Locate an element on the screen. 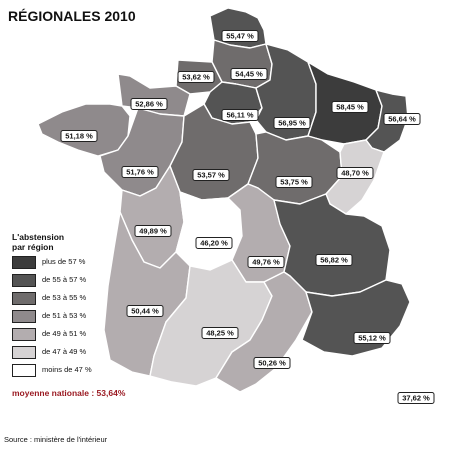 Image resolution: width=450 pixels, height=450 pixels. region-label-box-nord-pas-de-calais is located at coordinates (240, 36).